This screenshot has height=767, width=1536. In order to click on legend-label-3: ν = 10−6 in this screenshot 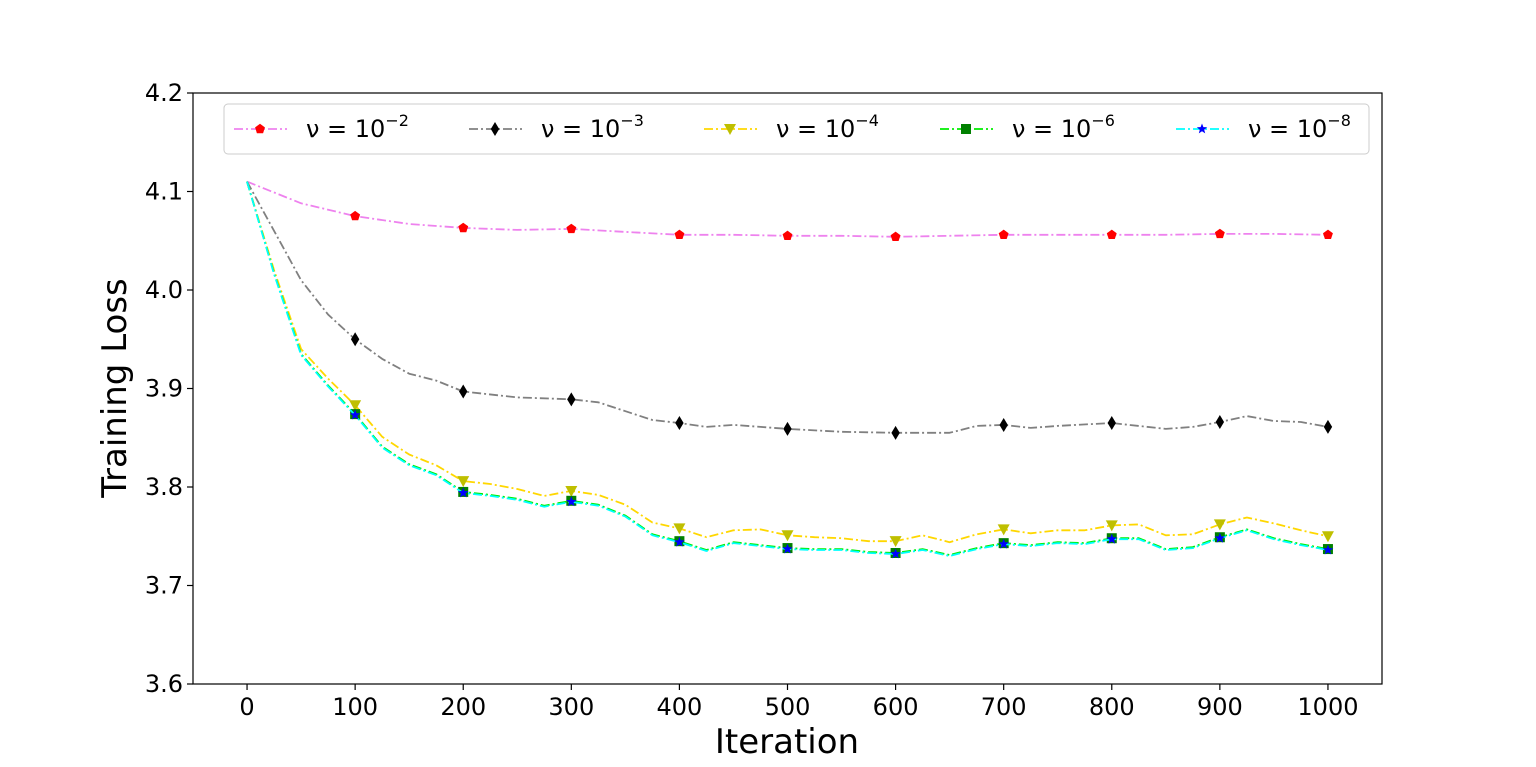, I will do `click(1063, 127)`.